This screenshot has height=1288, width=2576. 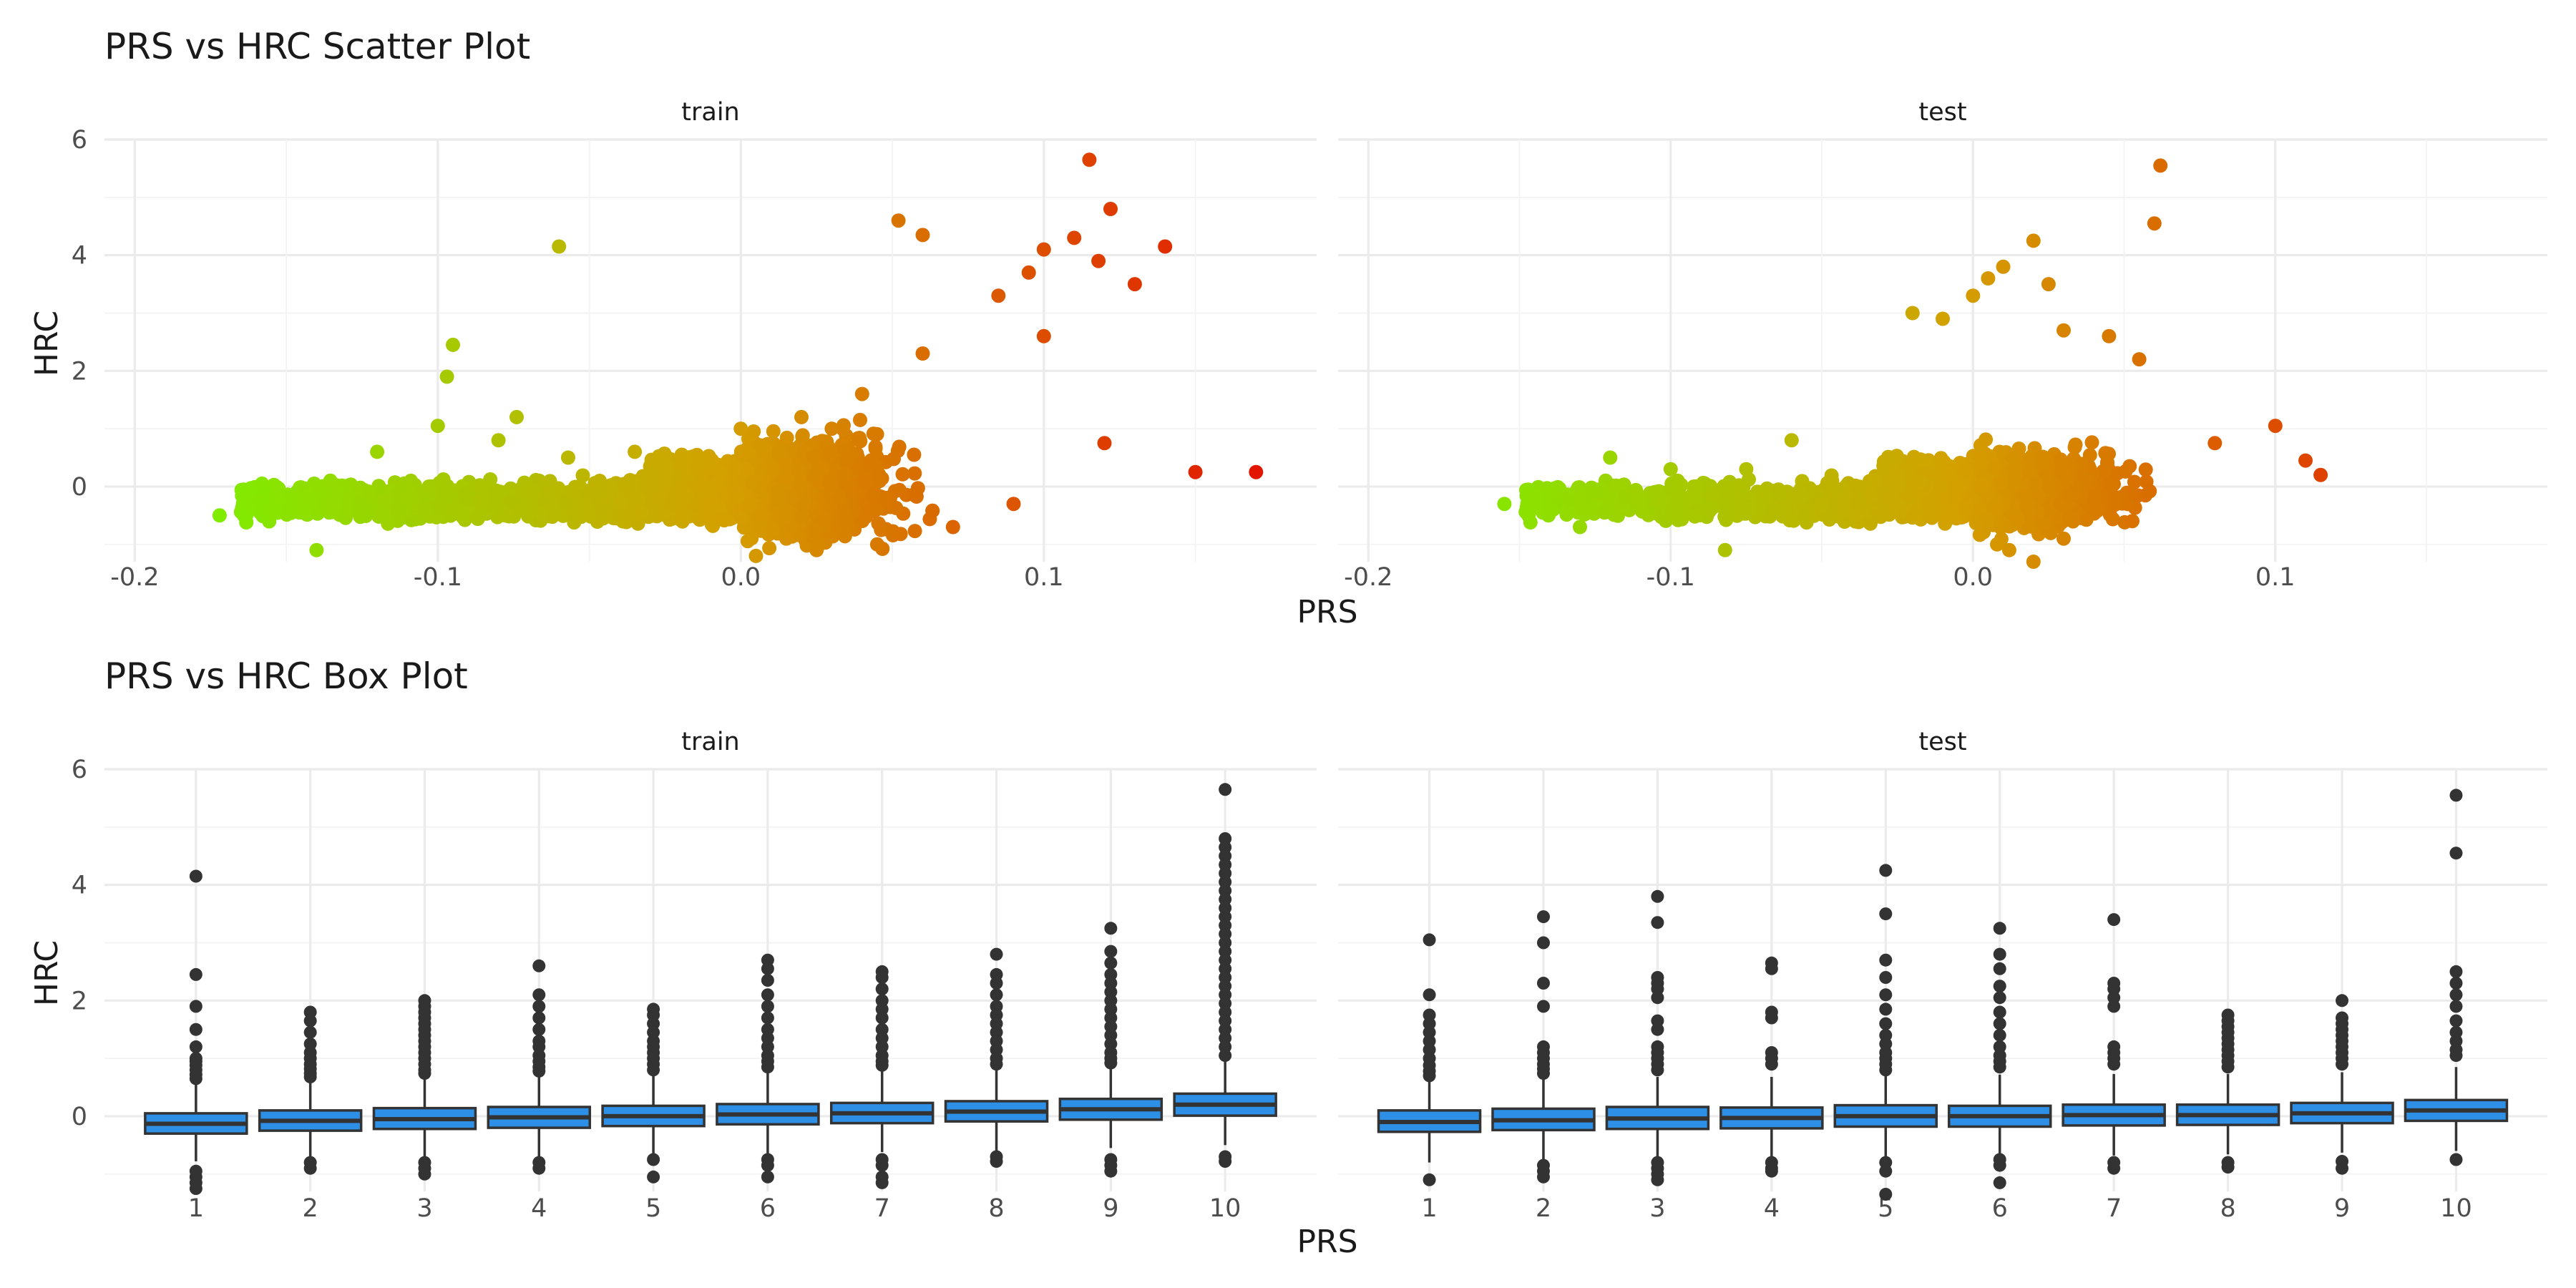 What do you see at coordinates (710, 112) in the screenshot?
I see `scatter-strip-train: train` at bounding box center [710, 112].